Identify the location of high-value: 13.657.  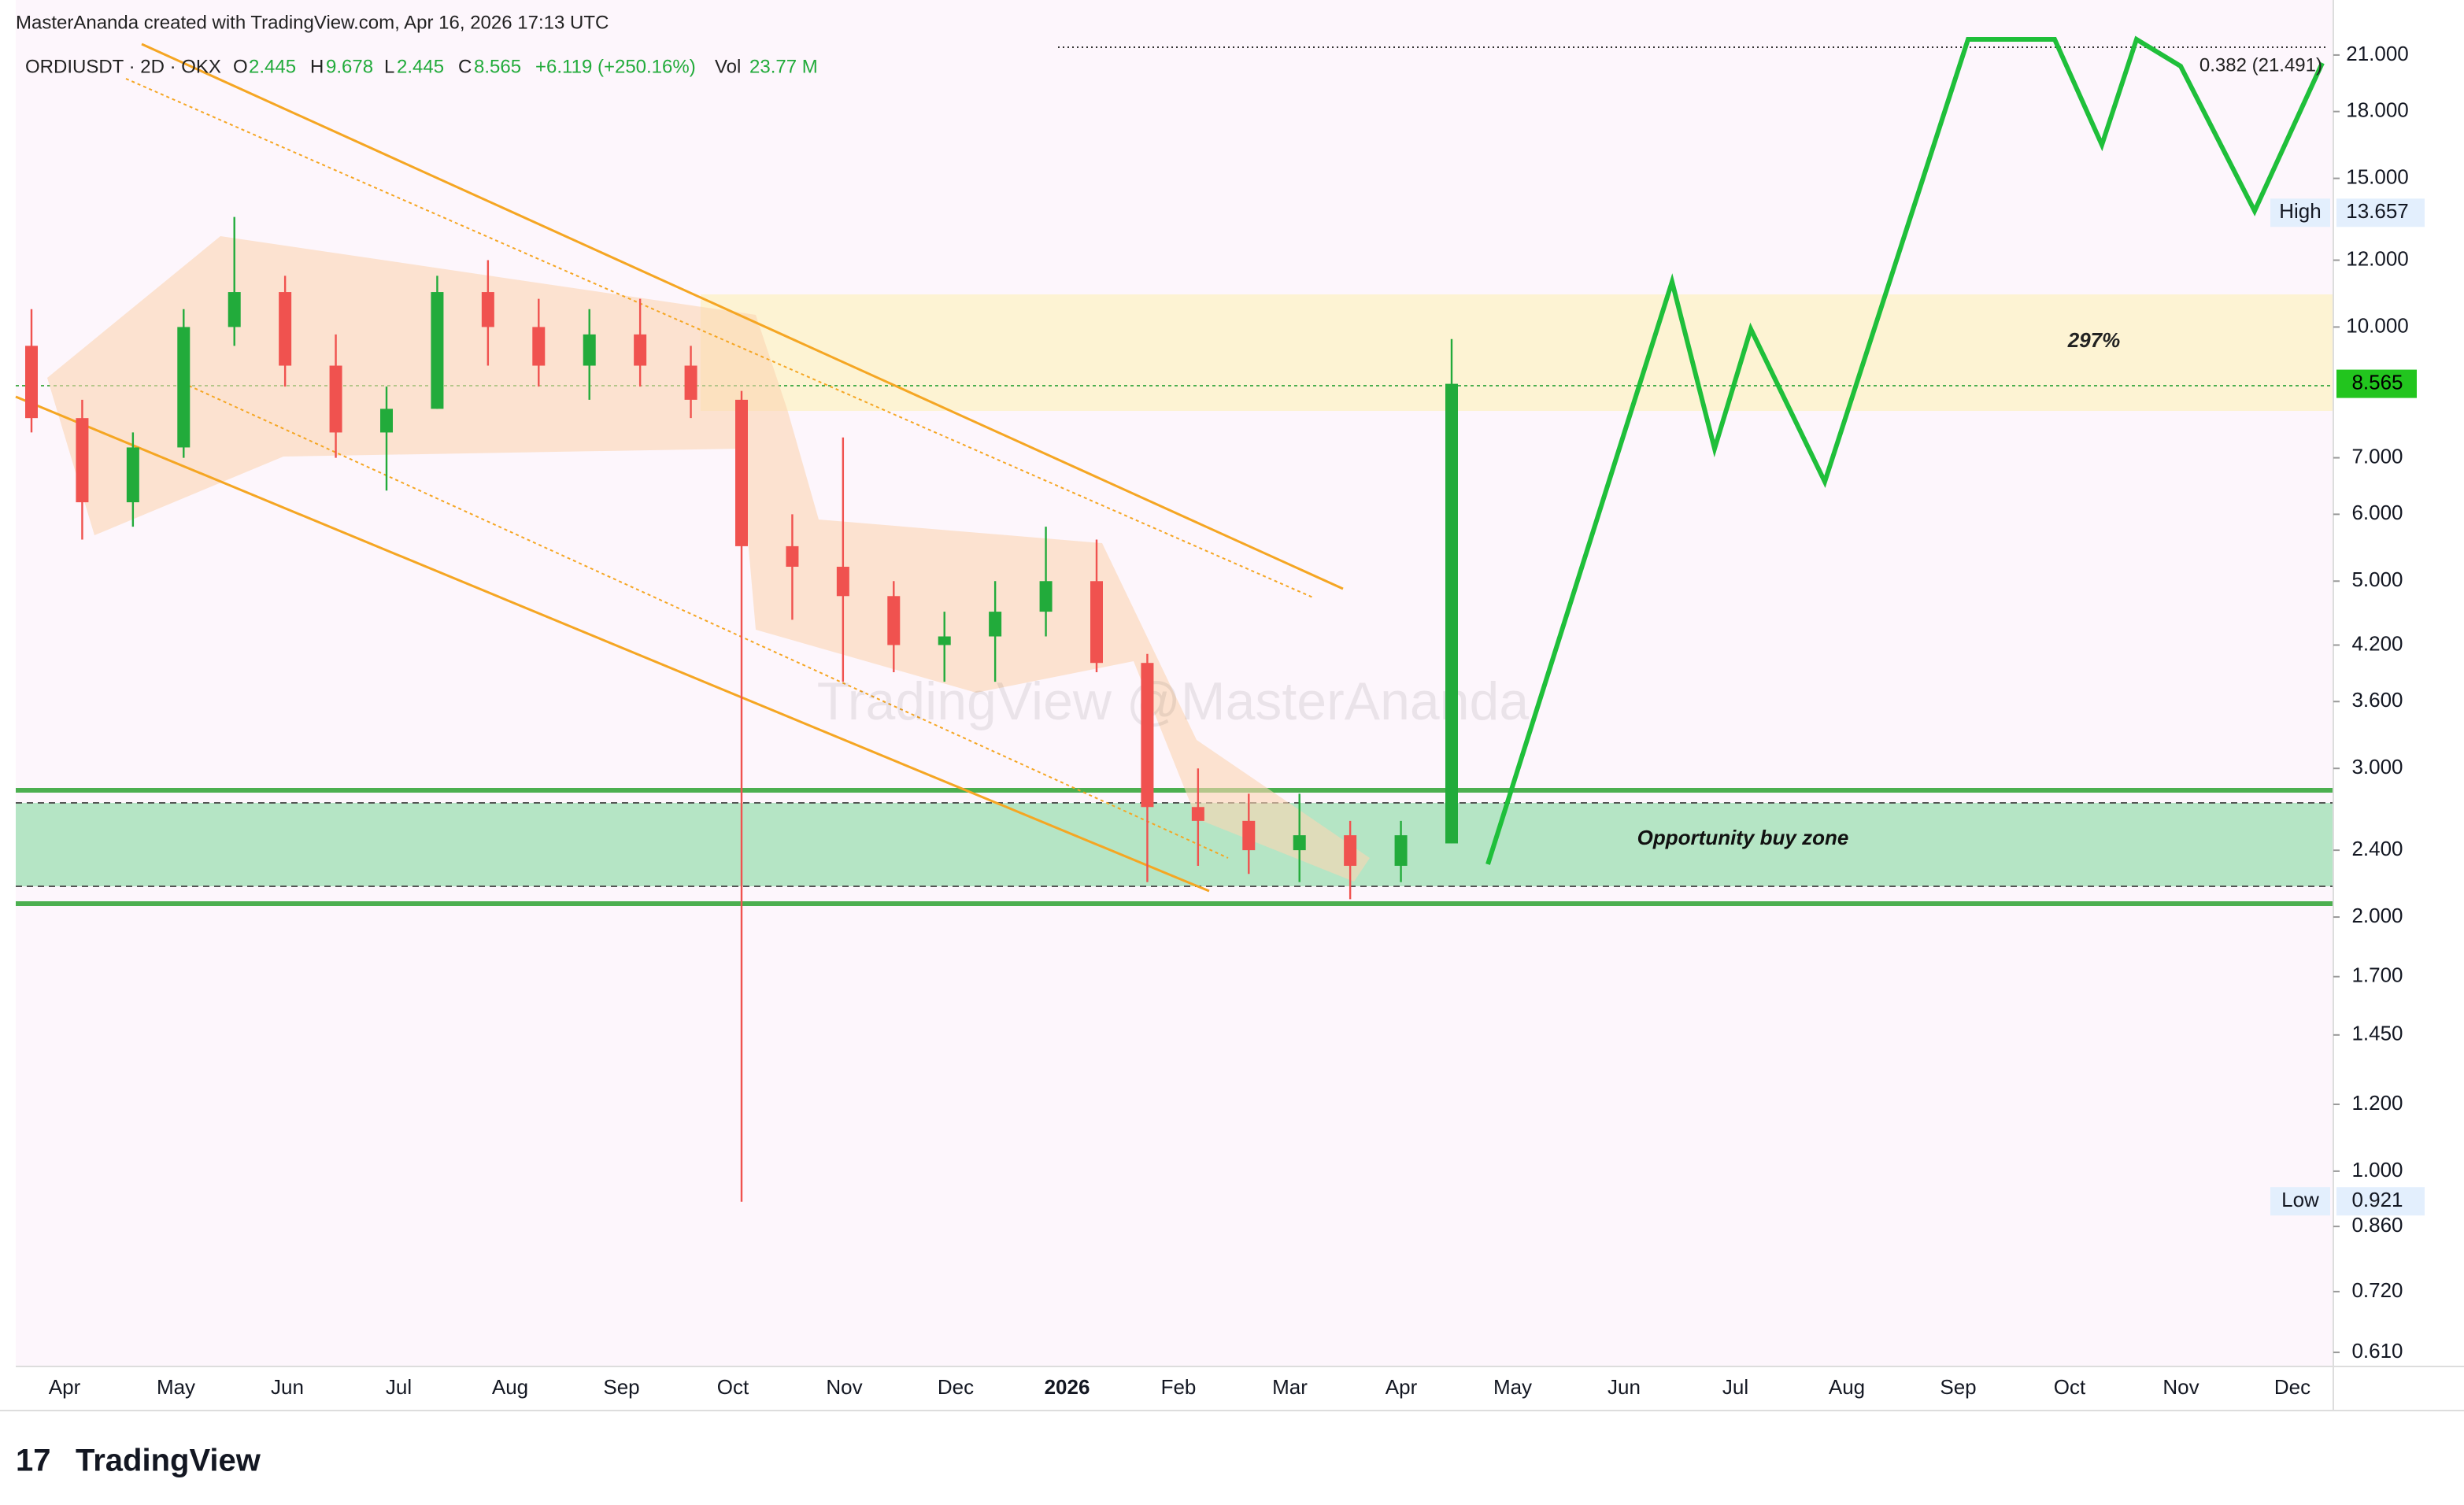
(2378, 211).